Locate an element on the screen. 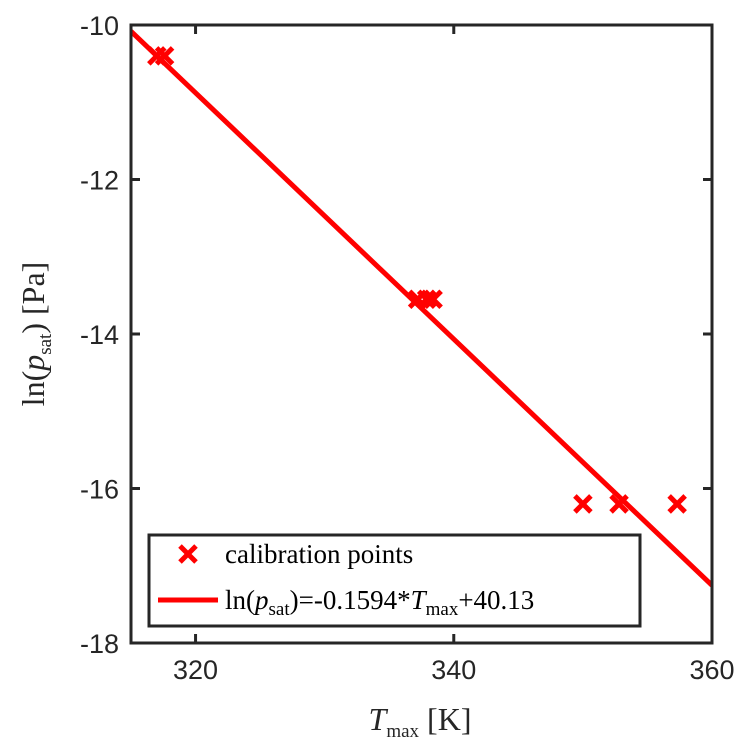  x-axis-label-sub: max is located at coordinates (402, 730).